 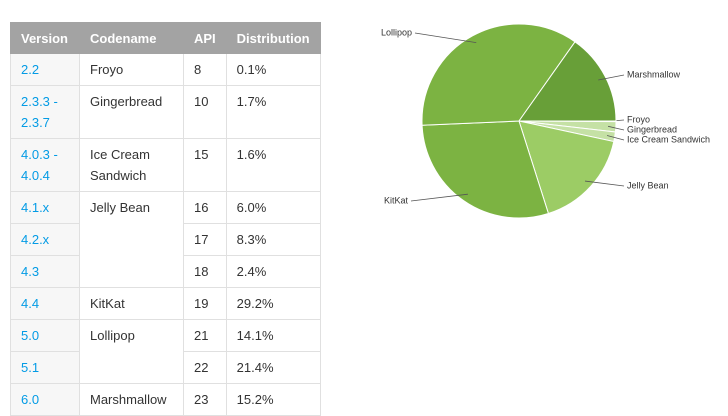 What do you see at coordinates (45, 38) in the screenshot?
I see `header-cell: Version` at bounding box center [45, 38].